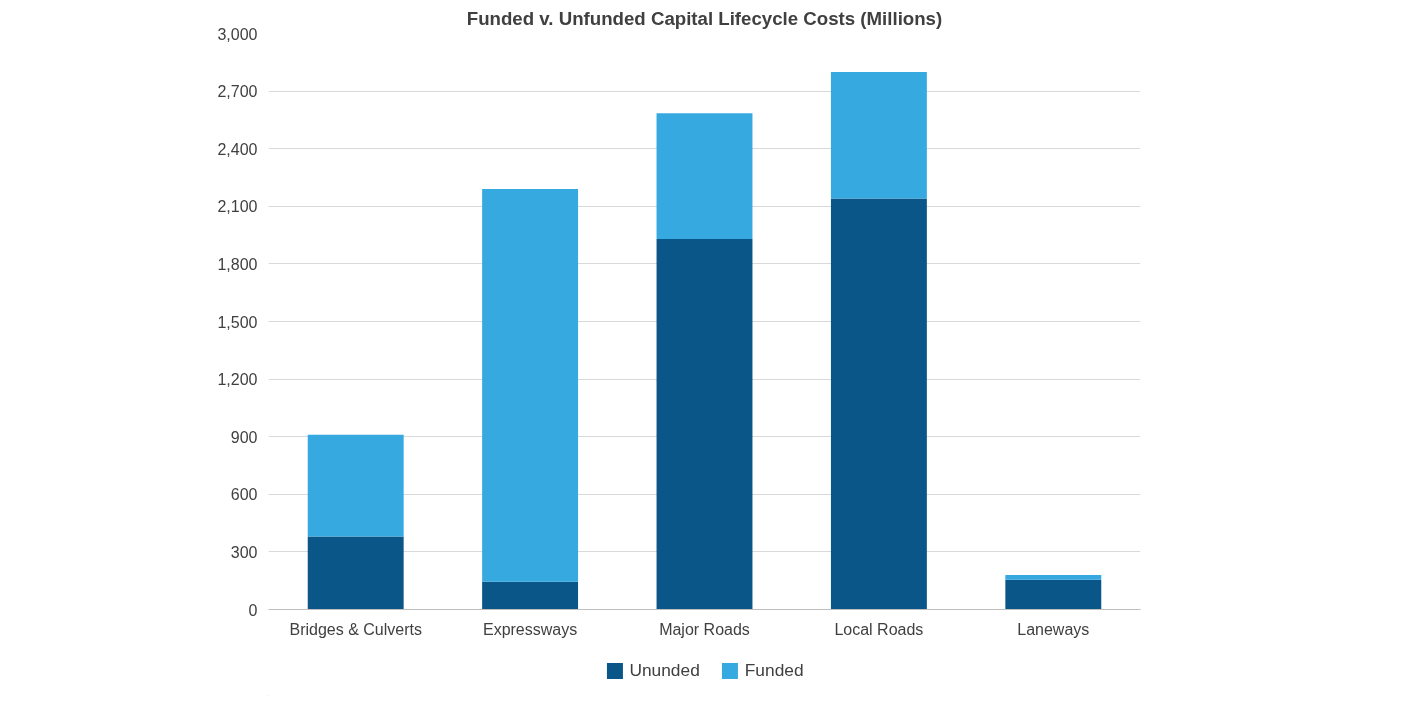 Image resolution: width=1403 pixels, height=721 pixels. Describe the element at coordinates (355, 629) in the screenshot. I see `x-tick-label: Bridges & Culverts` at that location.